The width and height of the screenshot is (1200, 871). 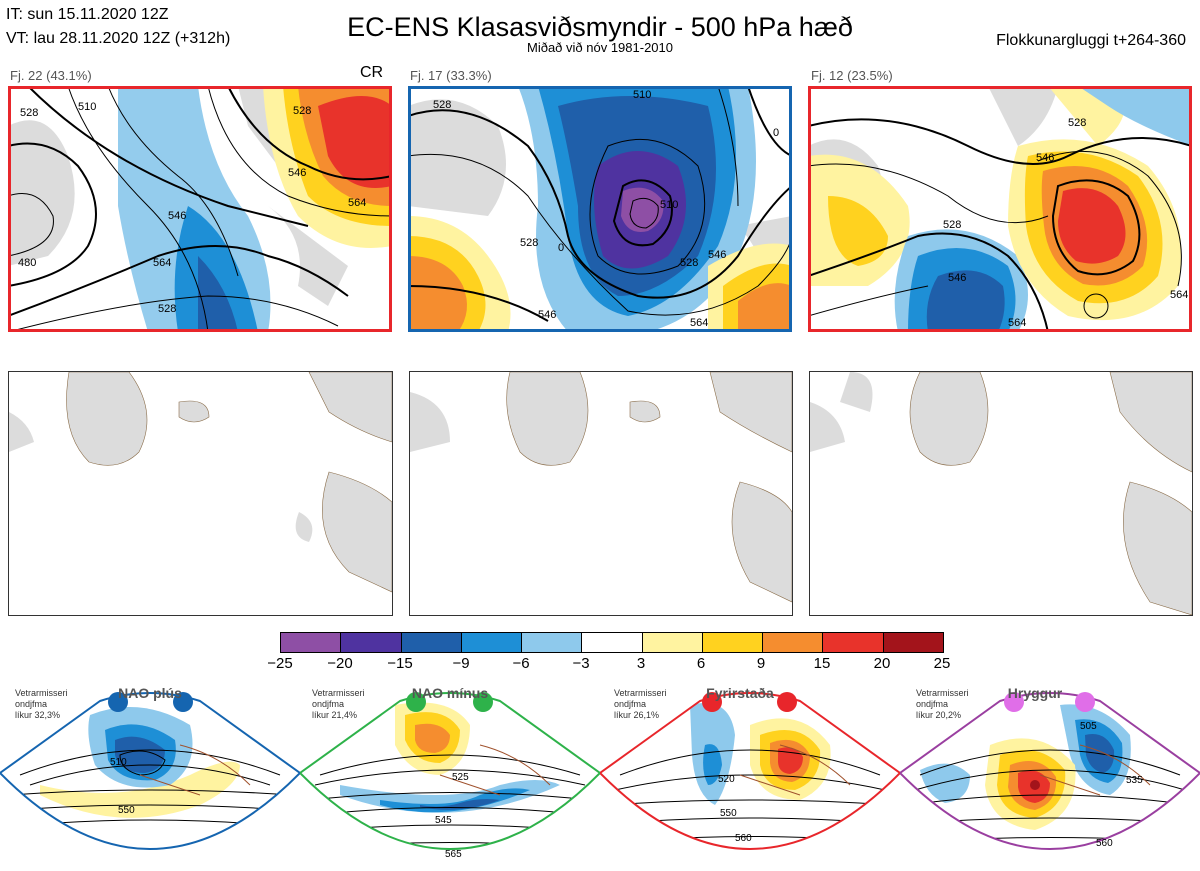 What do you see at coordinates (372, 72) in the screenshot?
I see `cluster-1-tag: CR` at bounding box center [372, 72].